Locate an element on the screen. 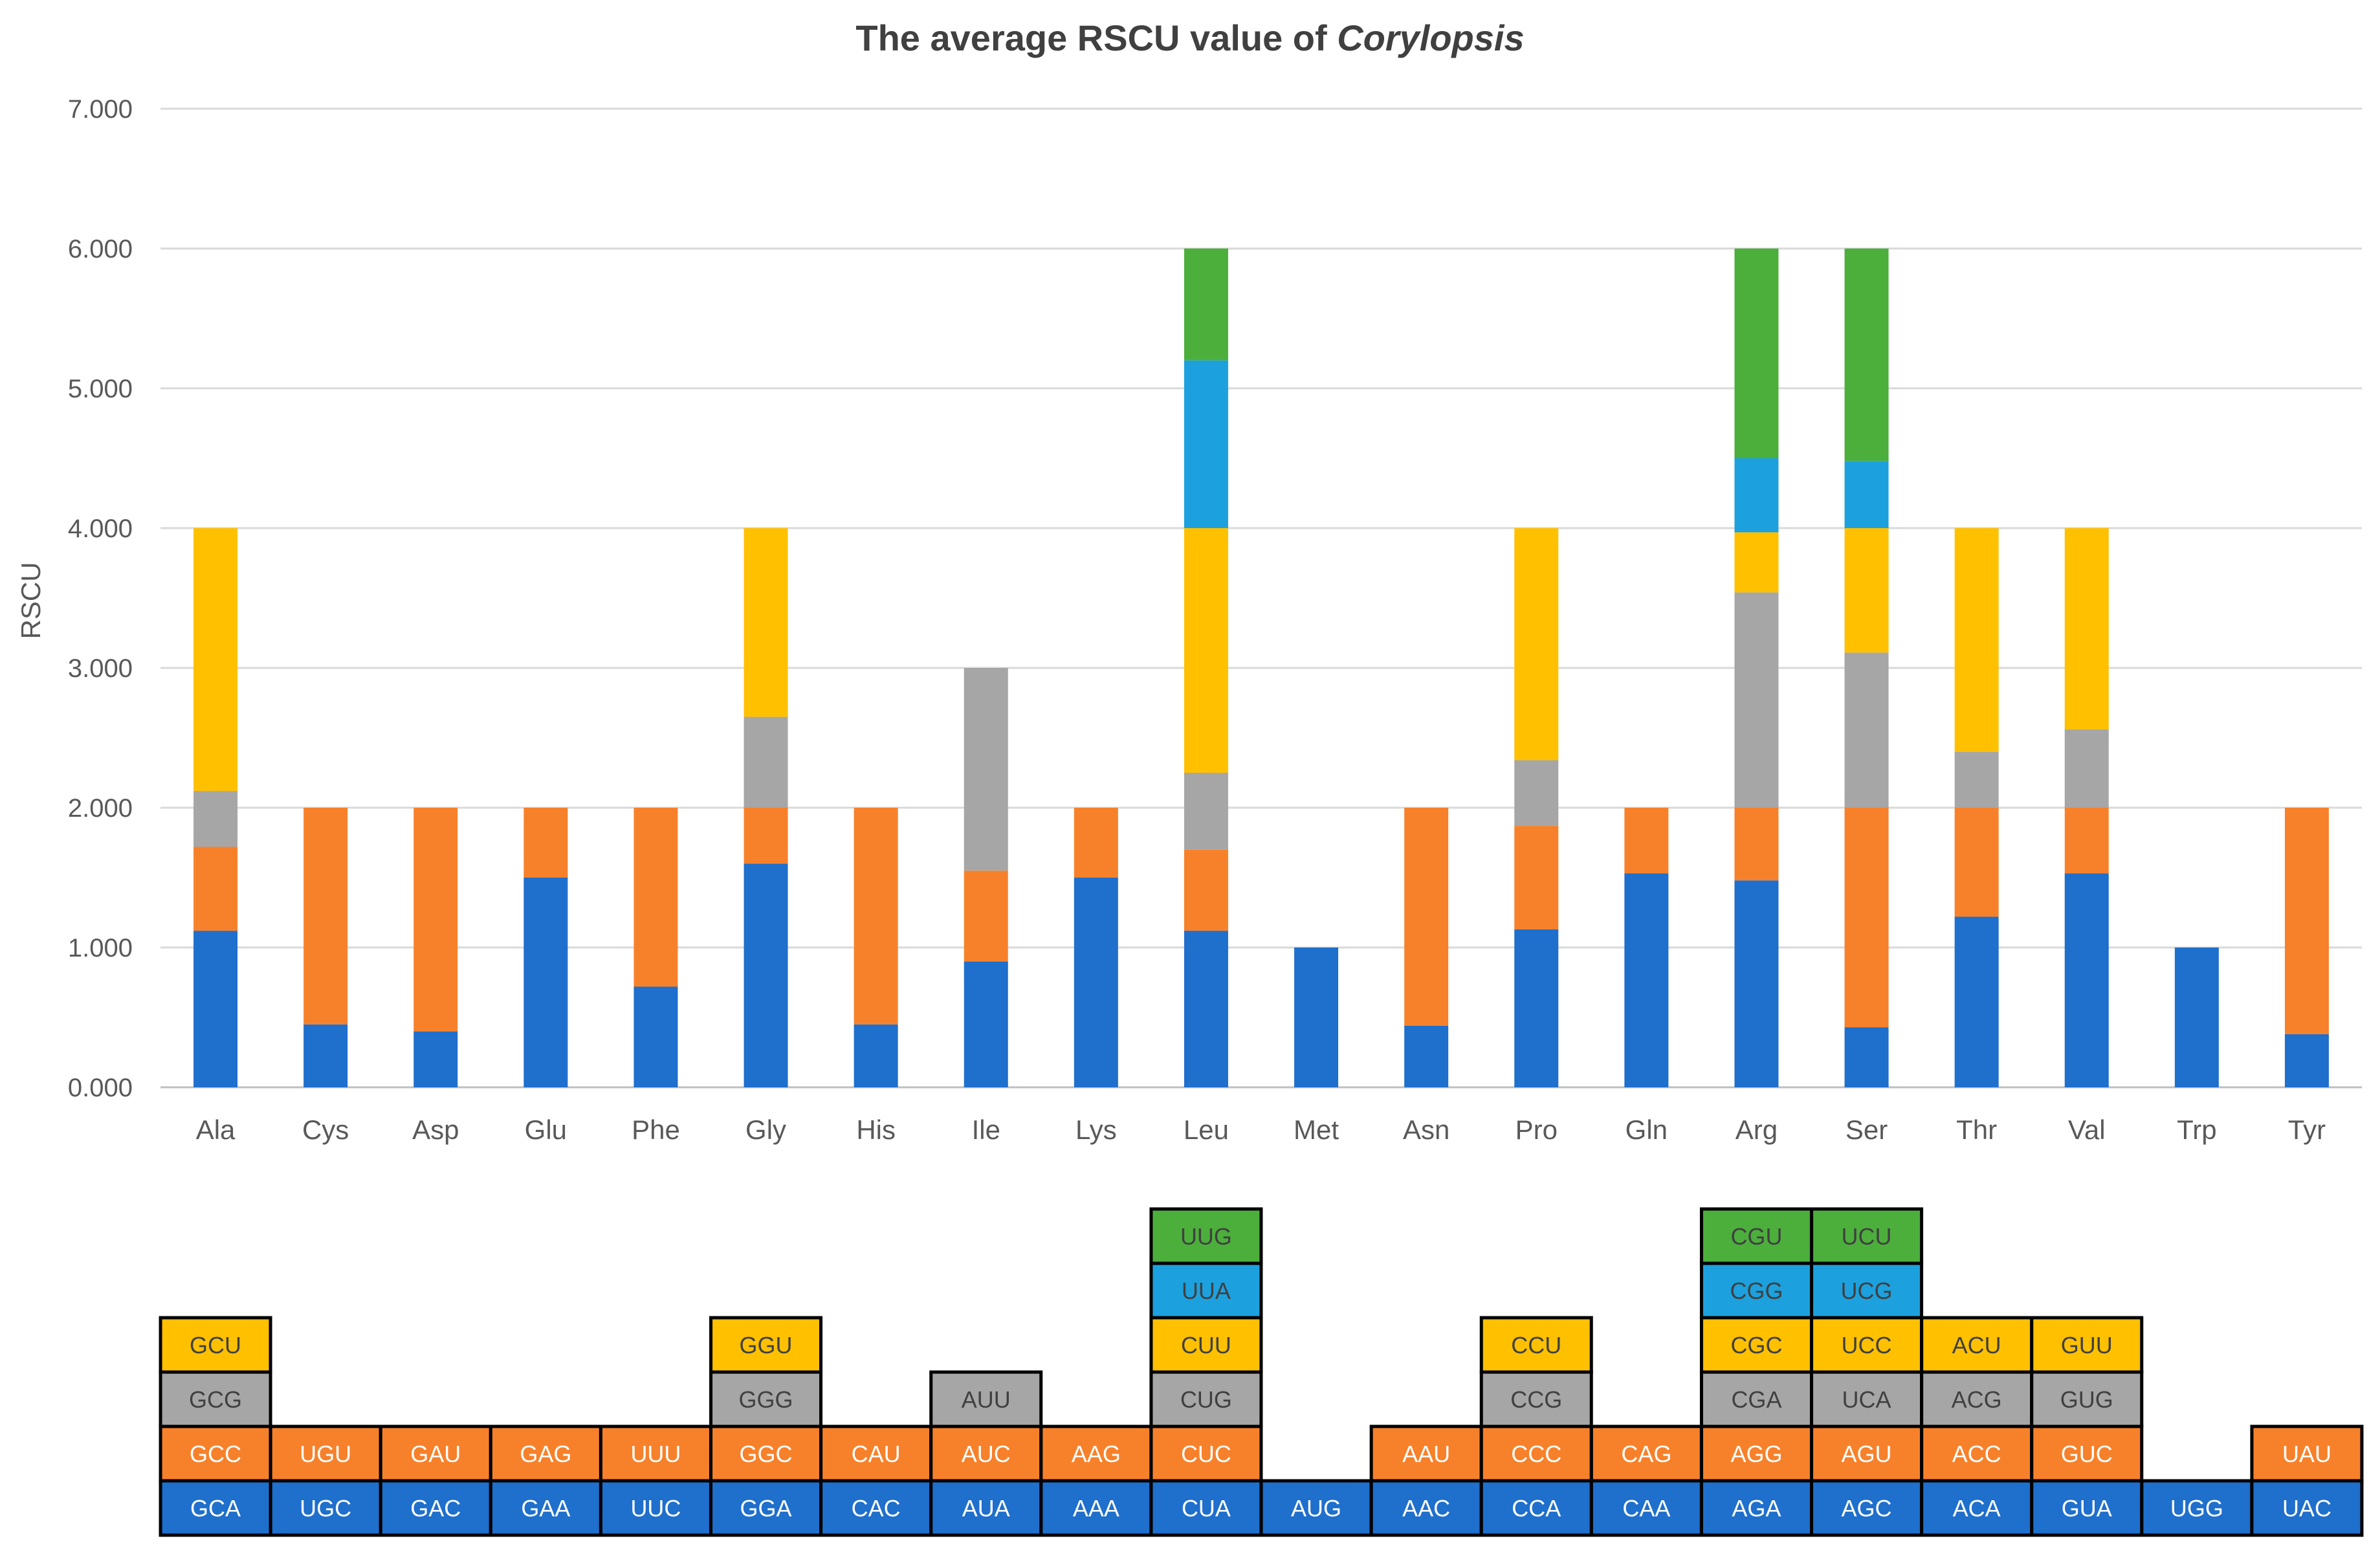 This screenshot has height=1563, width=2380. codon-label: UGC is located at coordinates (325, 1509).